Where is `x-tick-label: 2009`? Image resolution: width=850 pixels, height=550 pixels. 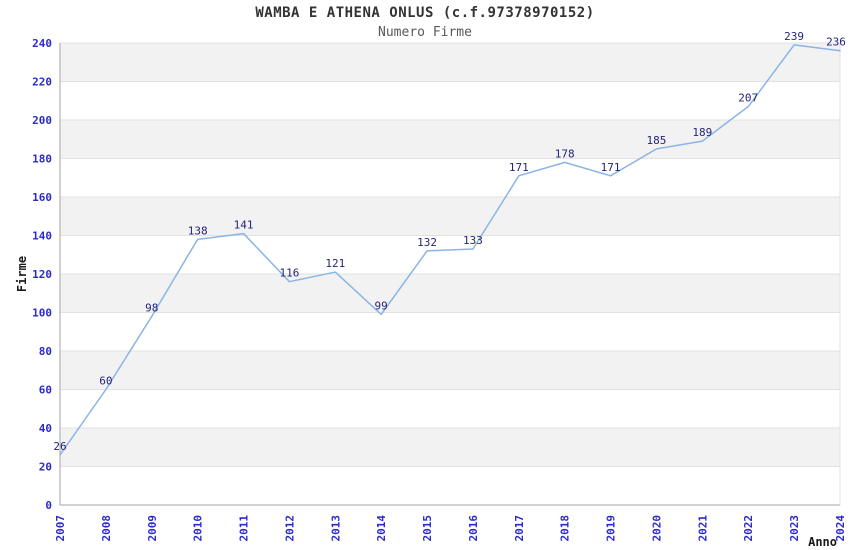 x-tick-label: 2009 is located at coordinates (152, 528).